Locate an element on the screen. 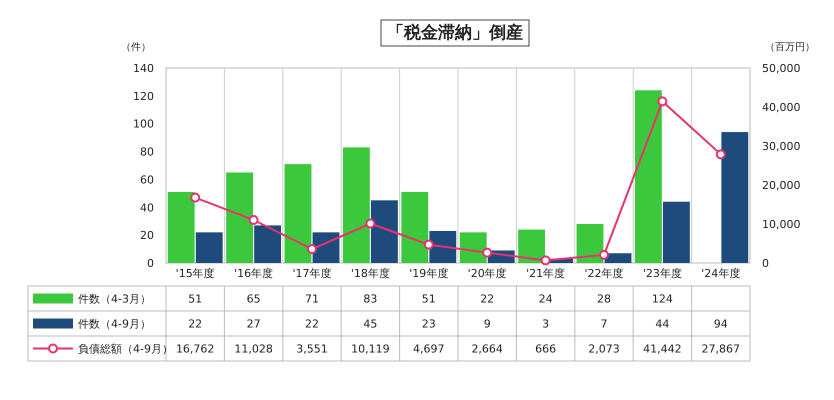 Image resolution: width=834 pixels, height=400 pixels. data-label: 28 is located at coordinates (604, 299).